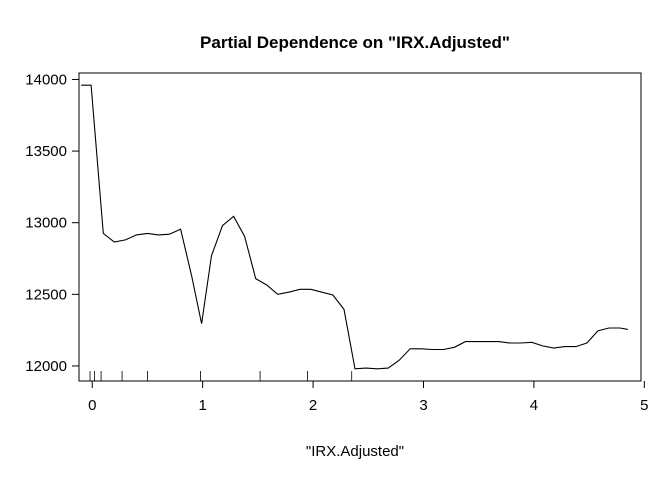  I want to click on y-tick-label: 13000, so click(46, 223).